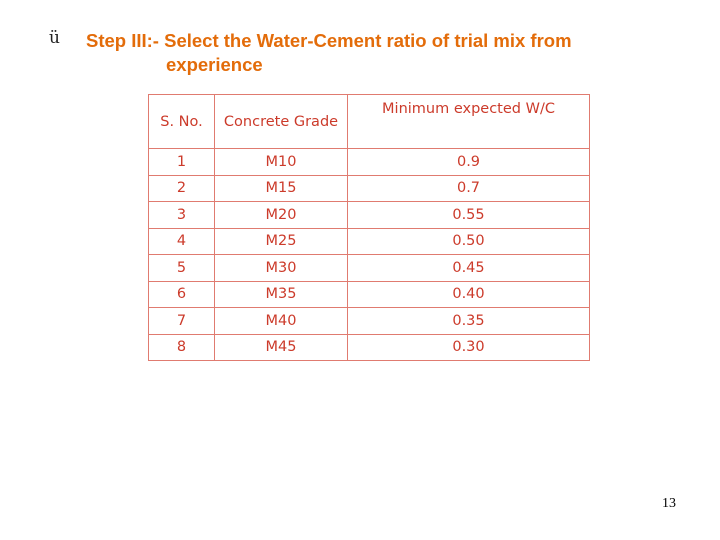  What do you see at coordinates (181, 268) in the screenshot?
I see `cell-serial-number: 5` at bounding box center [181, 268].